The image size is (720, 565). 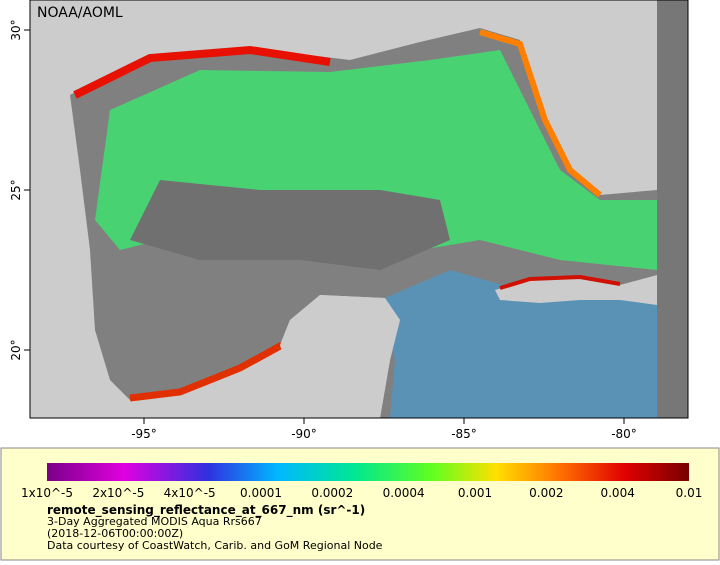 I want to click on colorbar-label: 0.01, so click(x=689, y=493).